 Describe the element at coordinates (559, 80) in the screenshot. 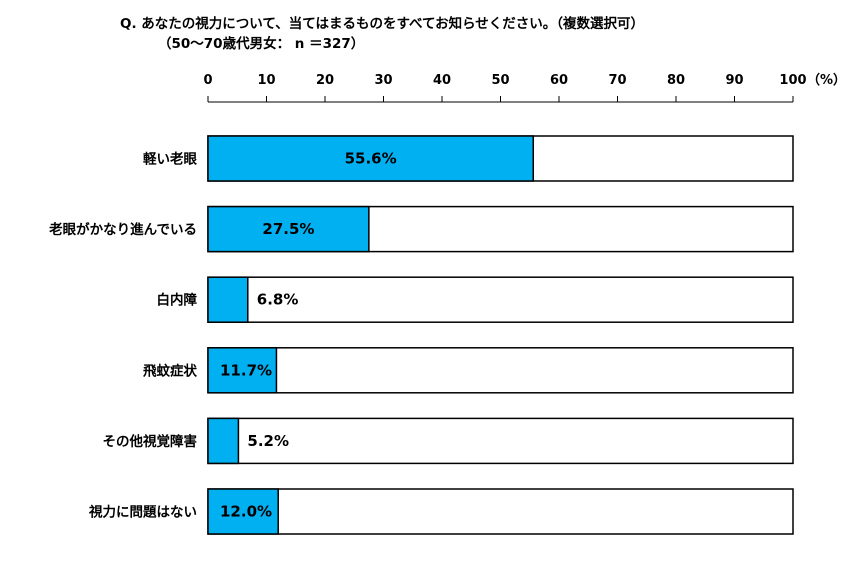

I see `x-tick-label: 60` at that location.